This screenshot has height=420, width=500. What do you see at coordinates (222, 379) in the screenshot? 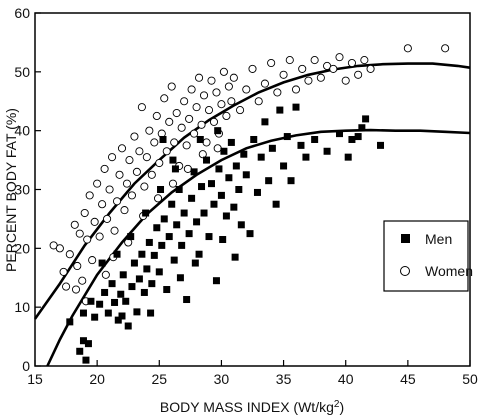
I see `x-tick-label: 30` at bounding box center [222, 379].